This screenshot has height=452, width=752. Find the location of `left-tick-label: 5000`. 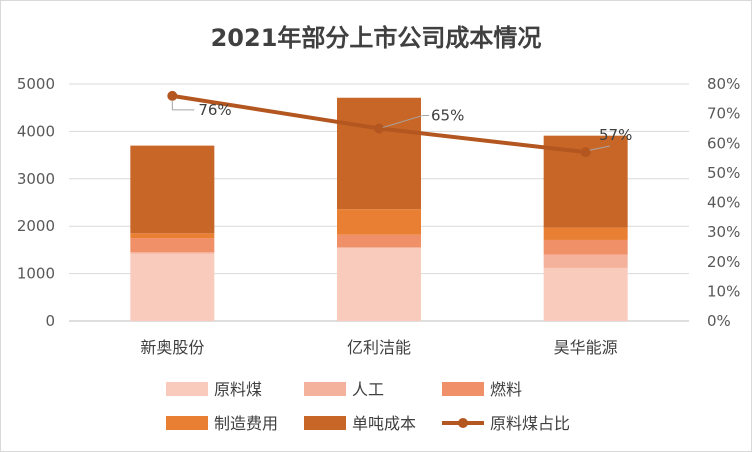

left-tick-label: 5000 is located at coordinates (36, 84).